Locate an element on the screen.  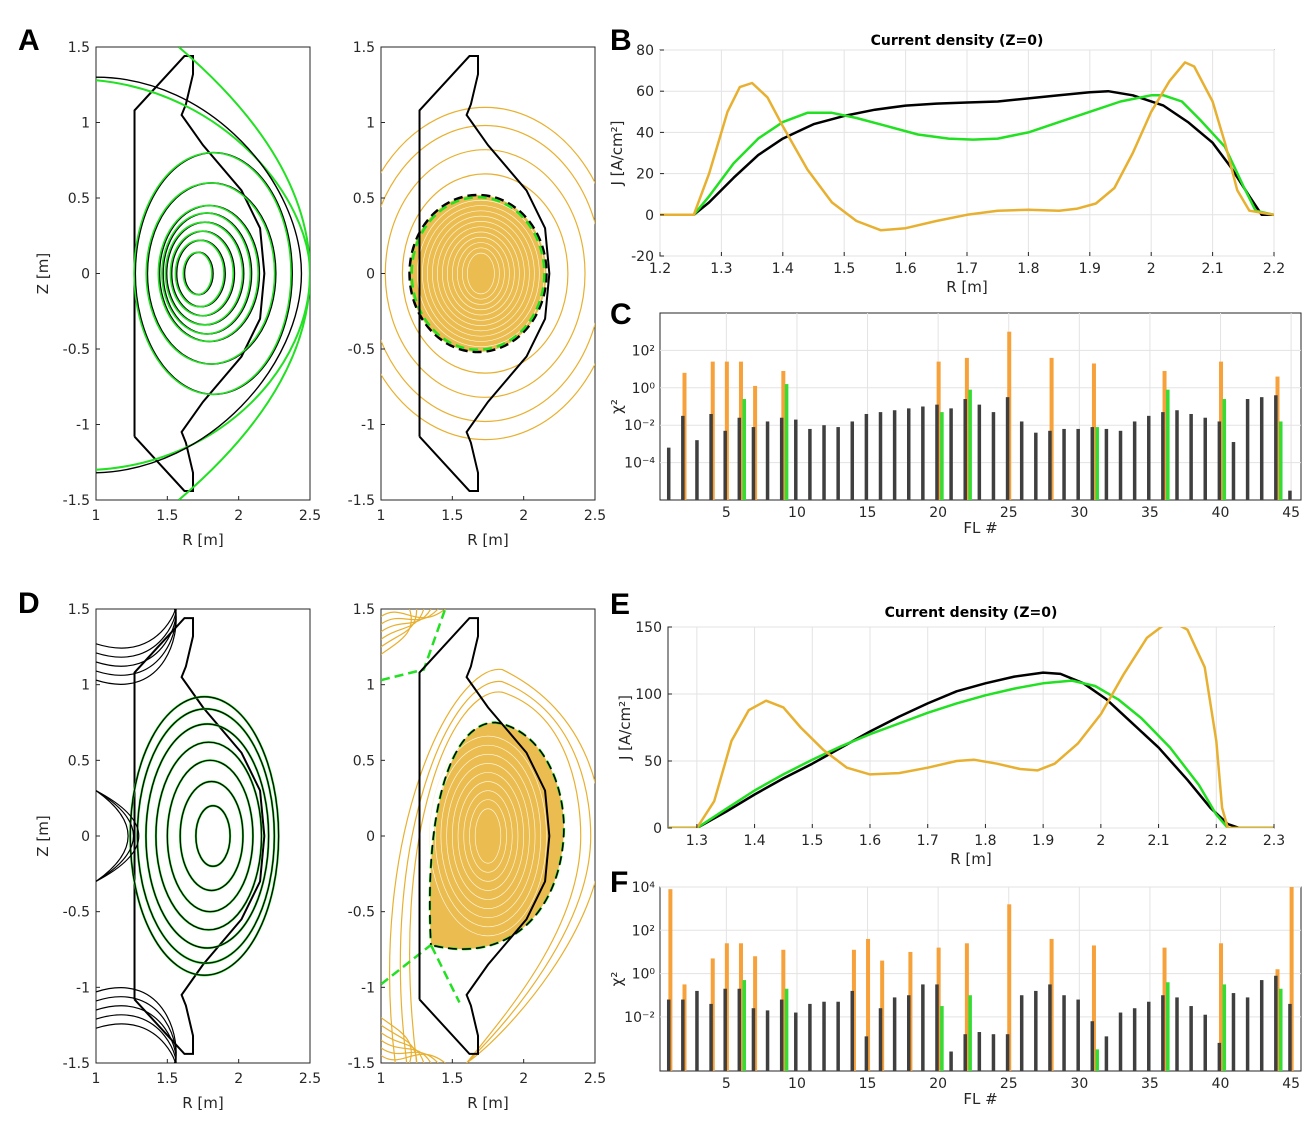
y-tick-label: 0.5 is located at coordinates (364, 199).